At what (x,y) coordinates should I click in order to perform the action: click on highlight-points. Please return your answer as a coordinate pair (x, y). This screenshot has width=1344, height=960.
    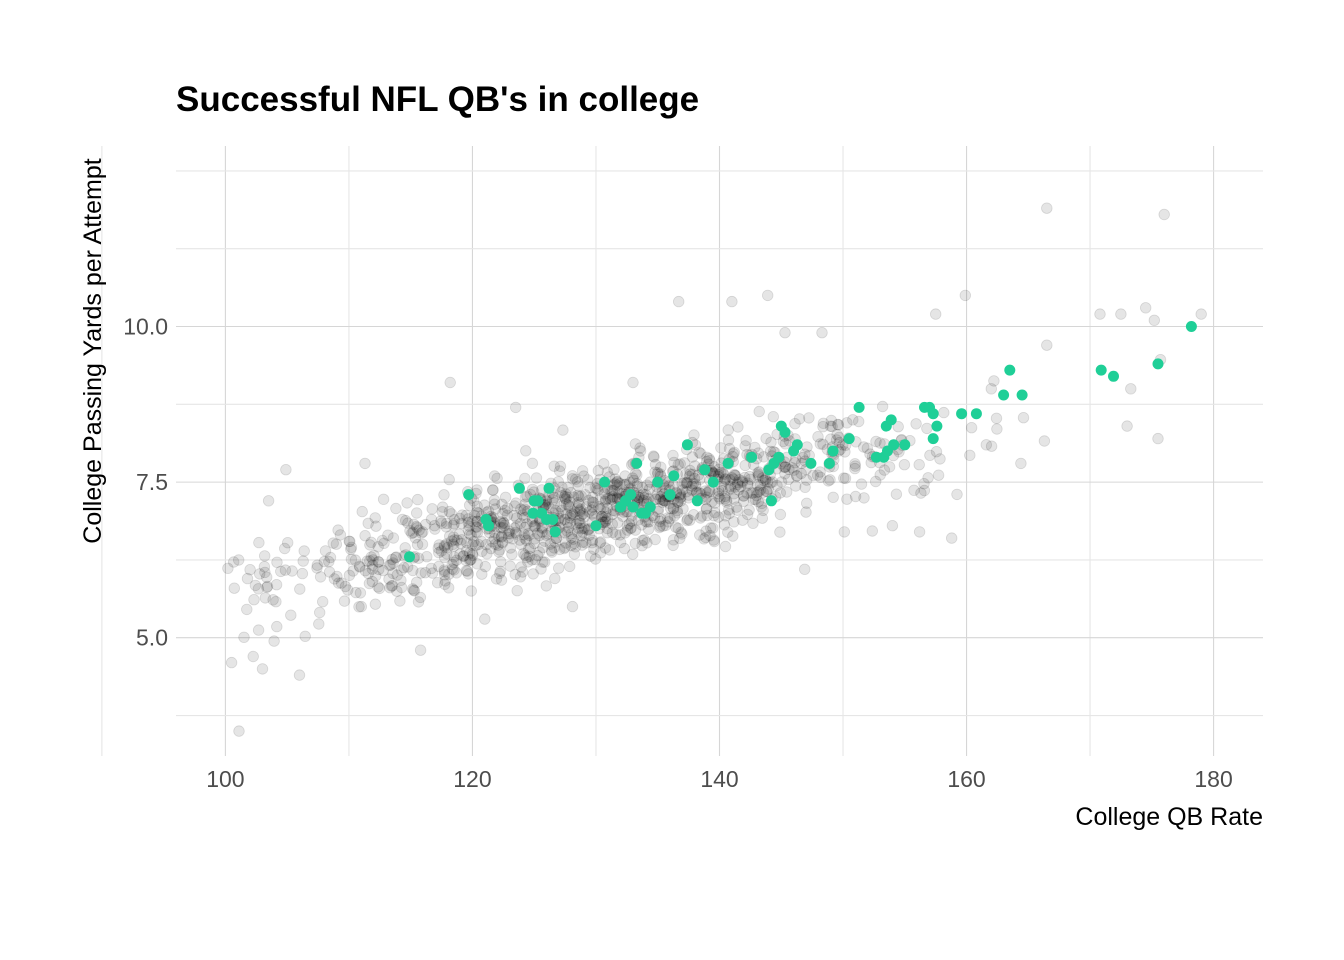
    Looking at the image, I should click on (800, 442).